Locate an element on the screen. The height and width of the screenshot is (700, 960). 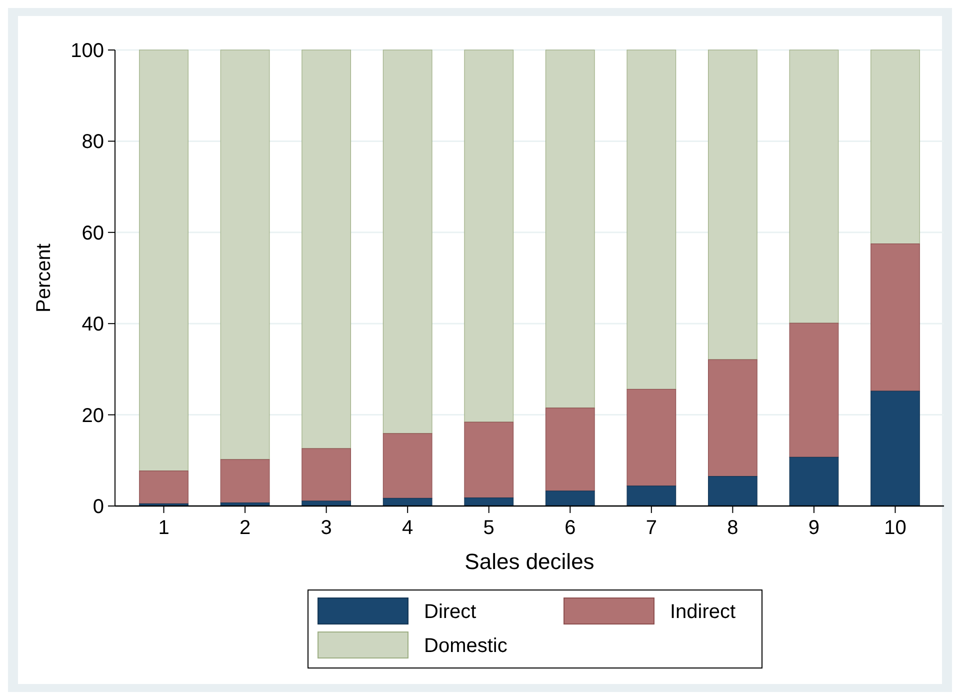
x-tick-label: 8 is located at coordinates (732, 528).